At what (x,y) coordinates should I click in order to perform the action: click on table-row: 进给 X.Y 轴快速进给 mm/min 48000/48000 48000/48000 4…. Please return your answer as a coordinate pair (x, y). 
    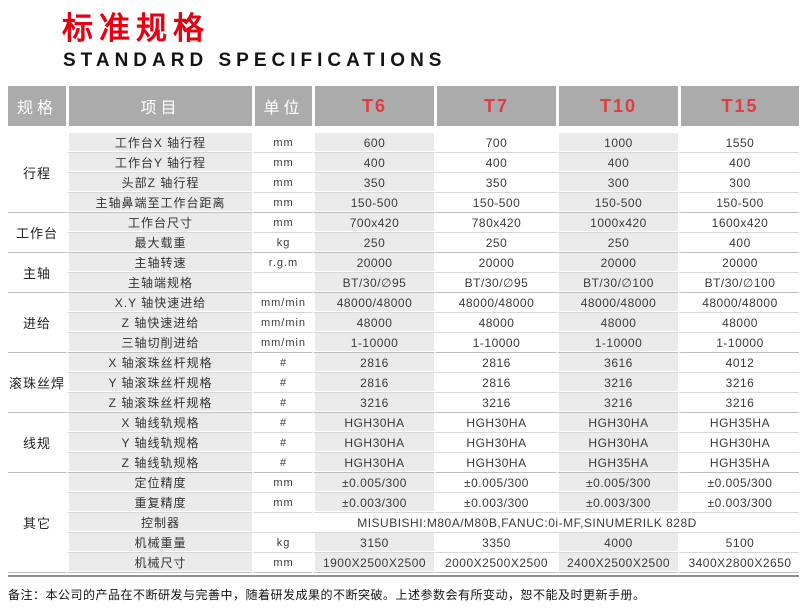
    Looking at the image, I should click on (403, 323).